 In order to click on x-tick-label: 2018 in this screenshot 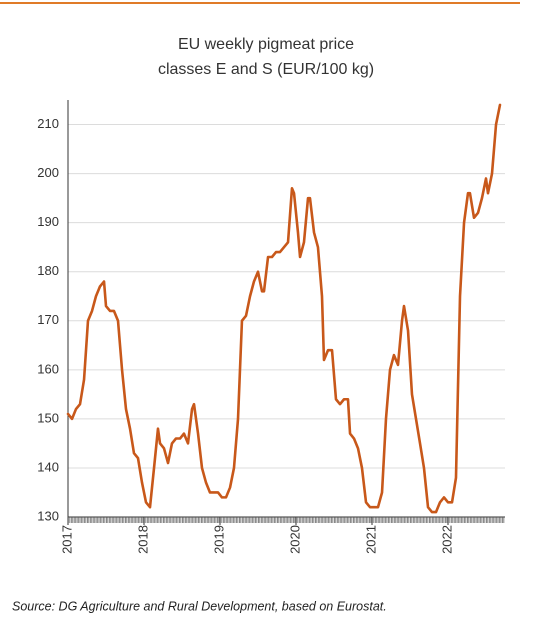, I will do `click(142, 539)`.